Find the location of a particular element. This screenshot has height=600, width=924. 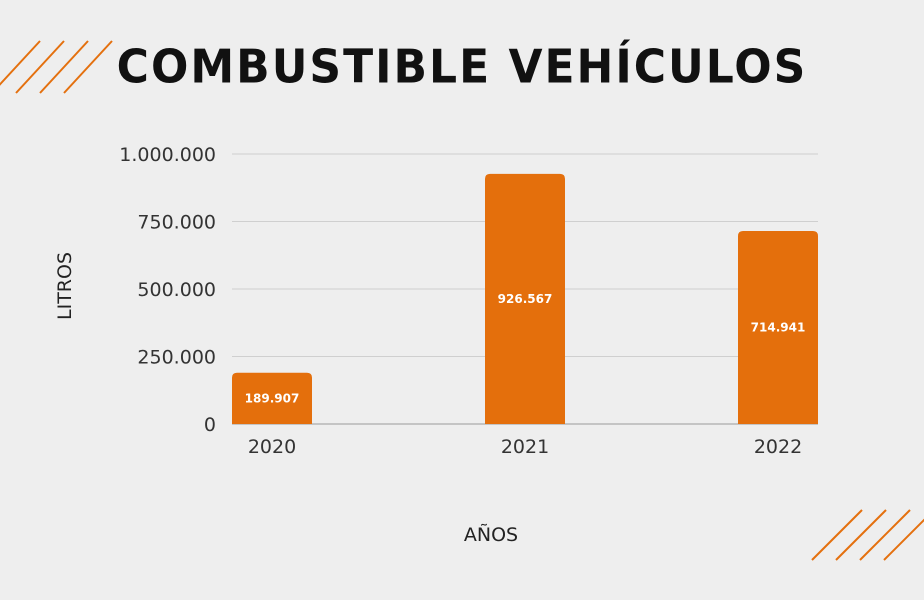

y-tick-label: 500.000 is located at coordinates (176, 290).